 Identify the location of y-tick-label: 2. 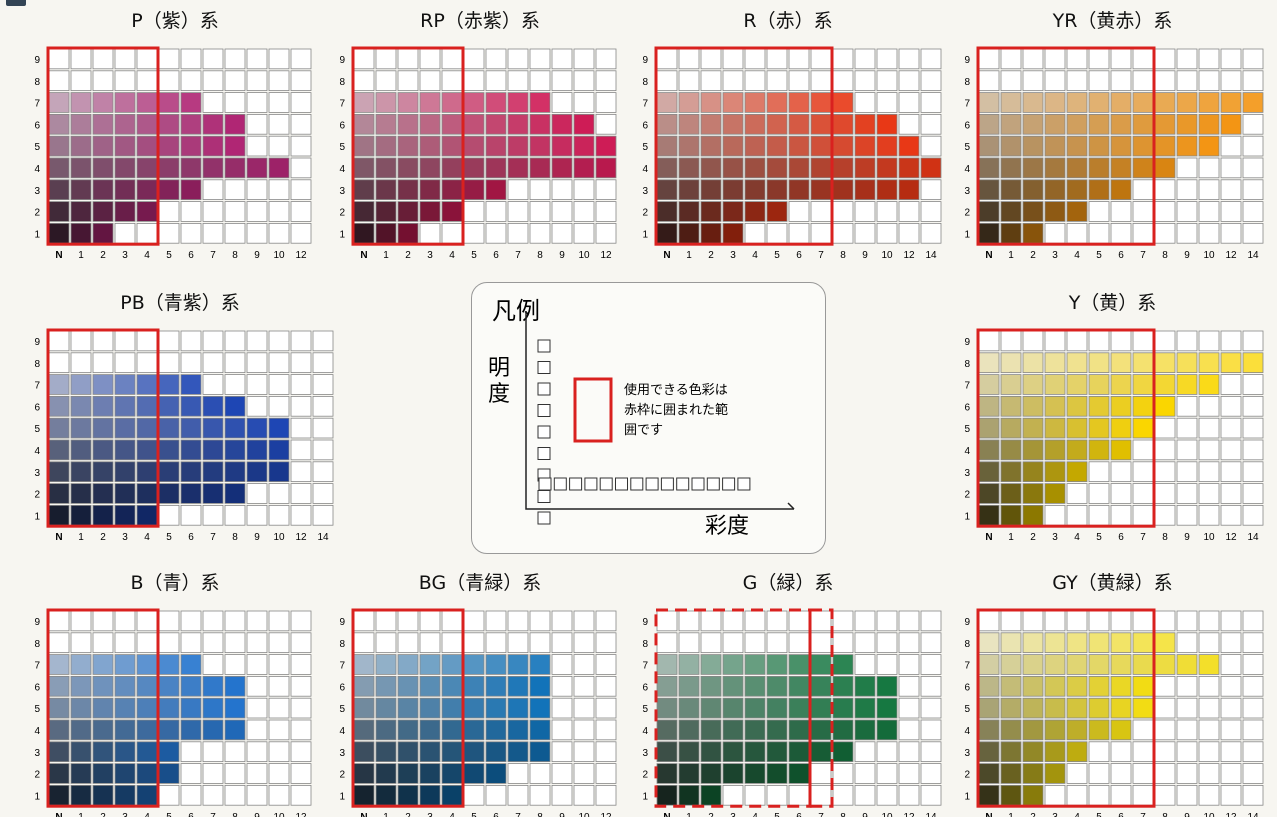
(645, 775).